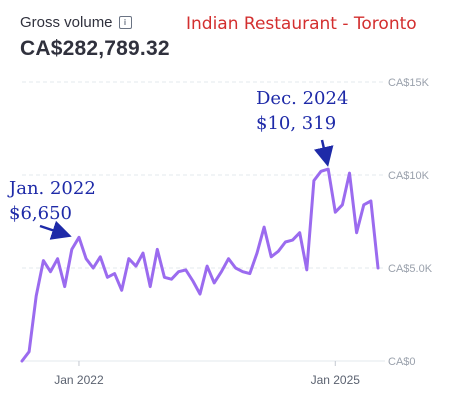 This screenshot has height=409, width=462. I want to click on gross-volume-total: CA$282,789.32, so click(95, 48).